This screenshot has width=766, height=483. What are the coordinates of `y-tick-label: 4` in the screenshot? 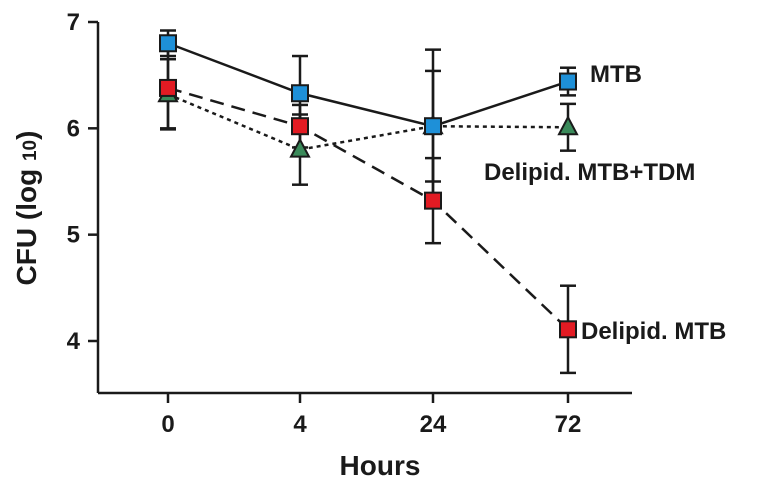 It's located at (74, 341).